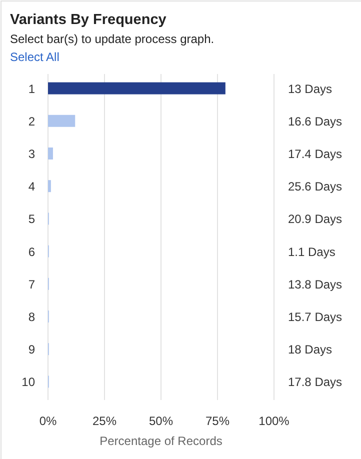 The height and width of the screenshot is (459, 361). I want to click on text: 17.8 Days, so click(315, 382).